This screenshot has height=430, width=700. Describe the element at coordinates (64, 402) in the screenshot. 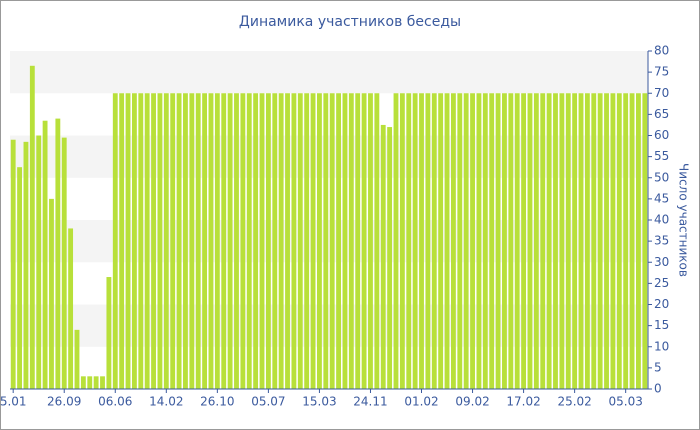

I see `x-tick-label: 26.09` at that location.